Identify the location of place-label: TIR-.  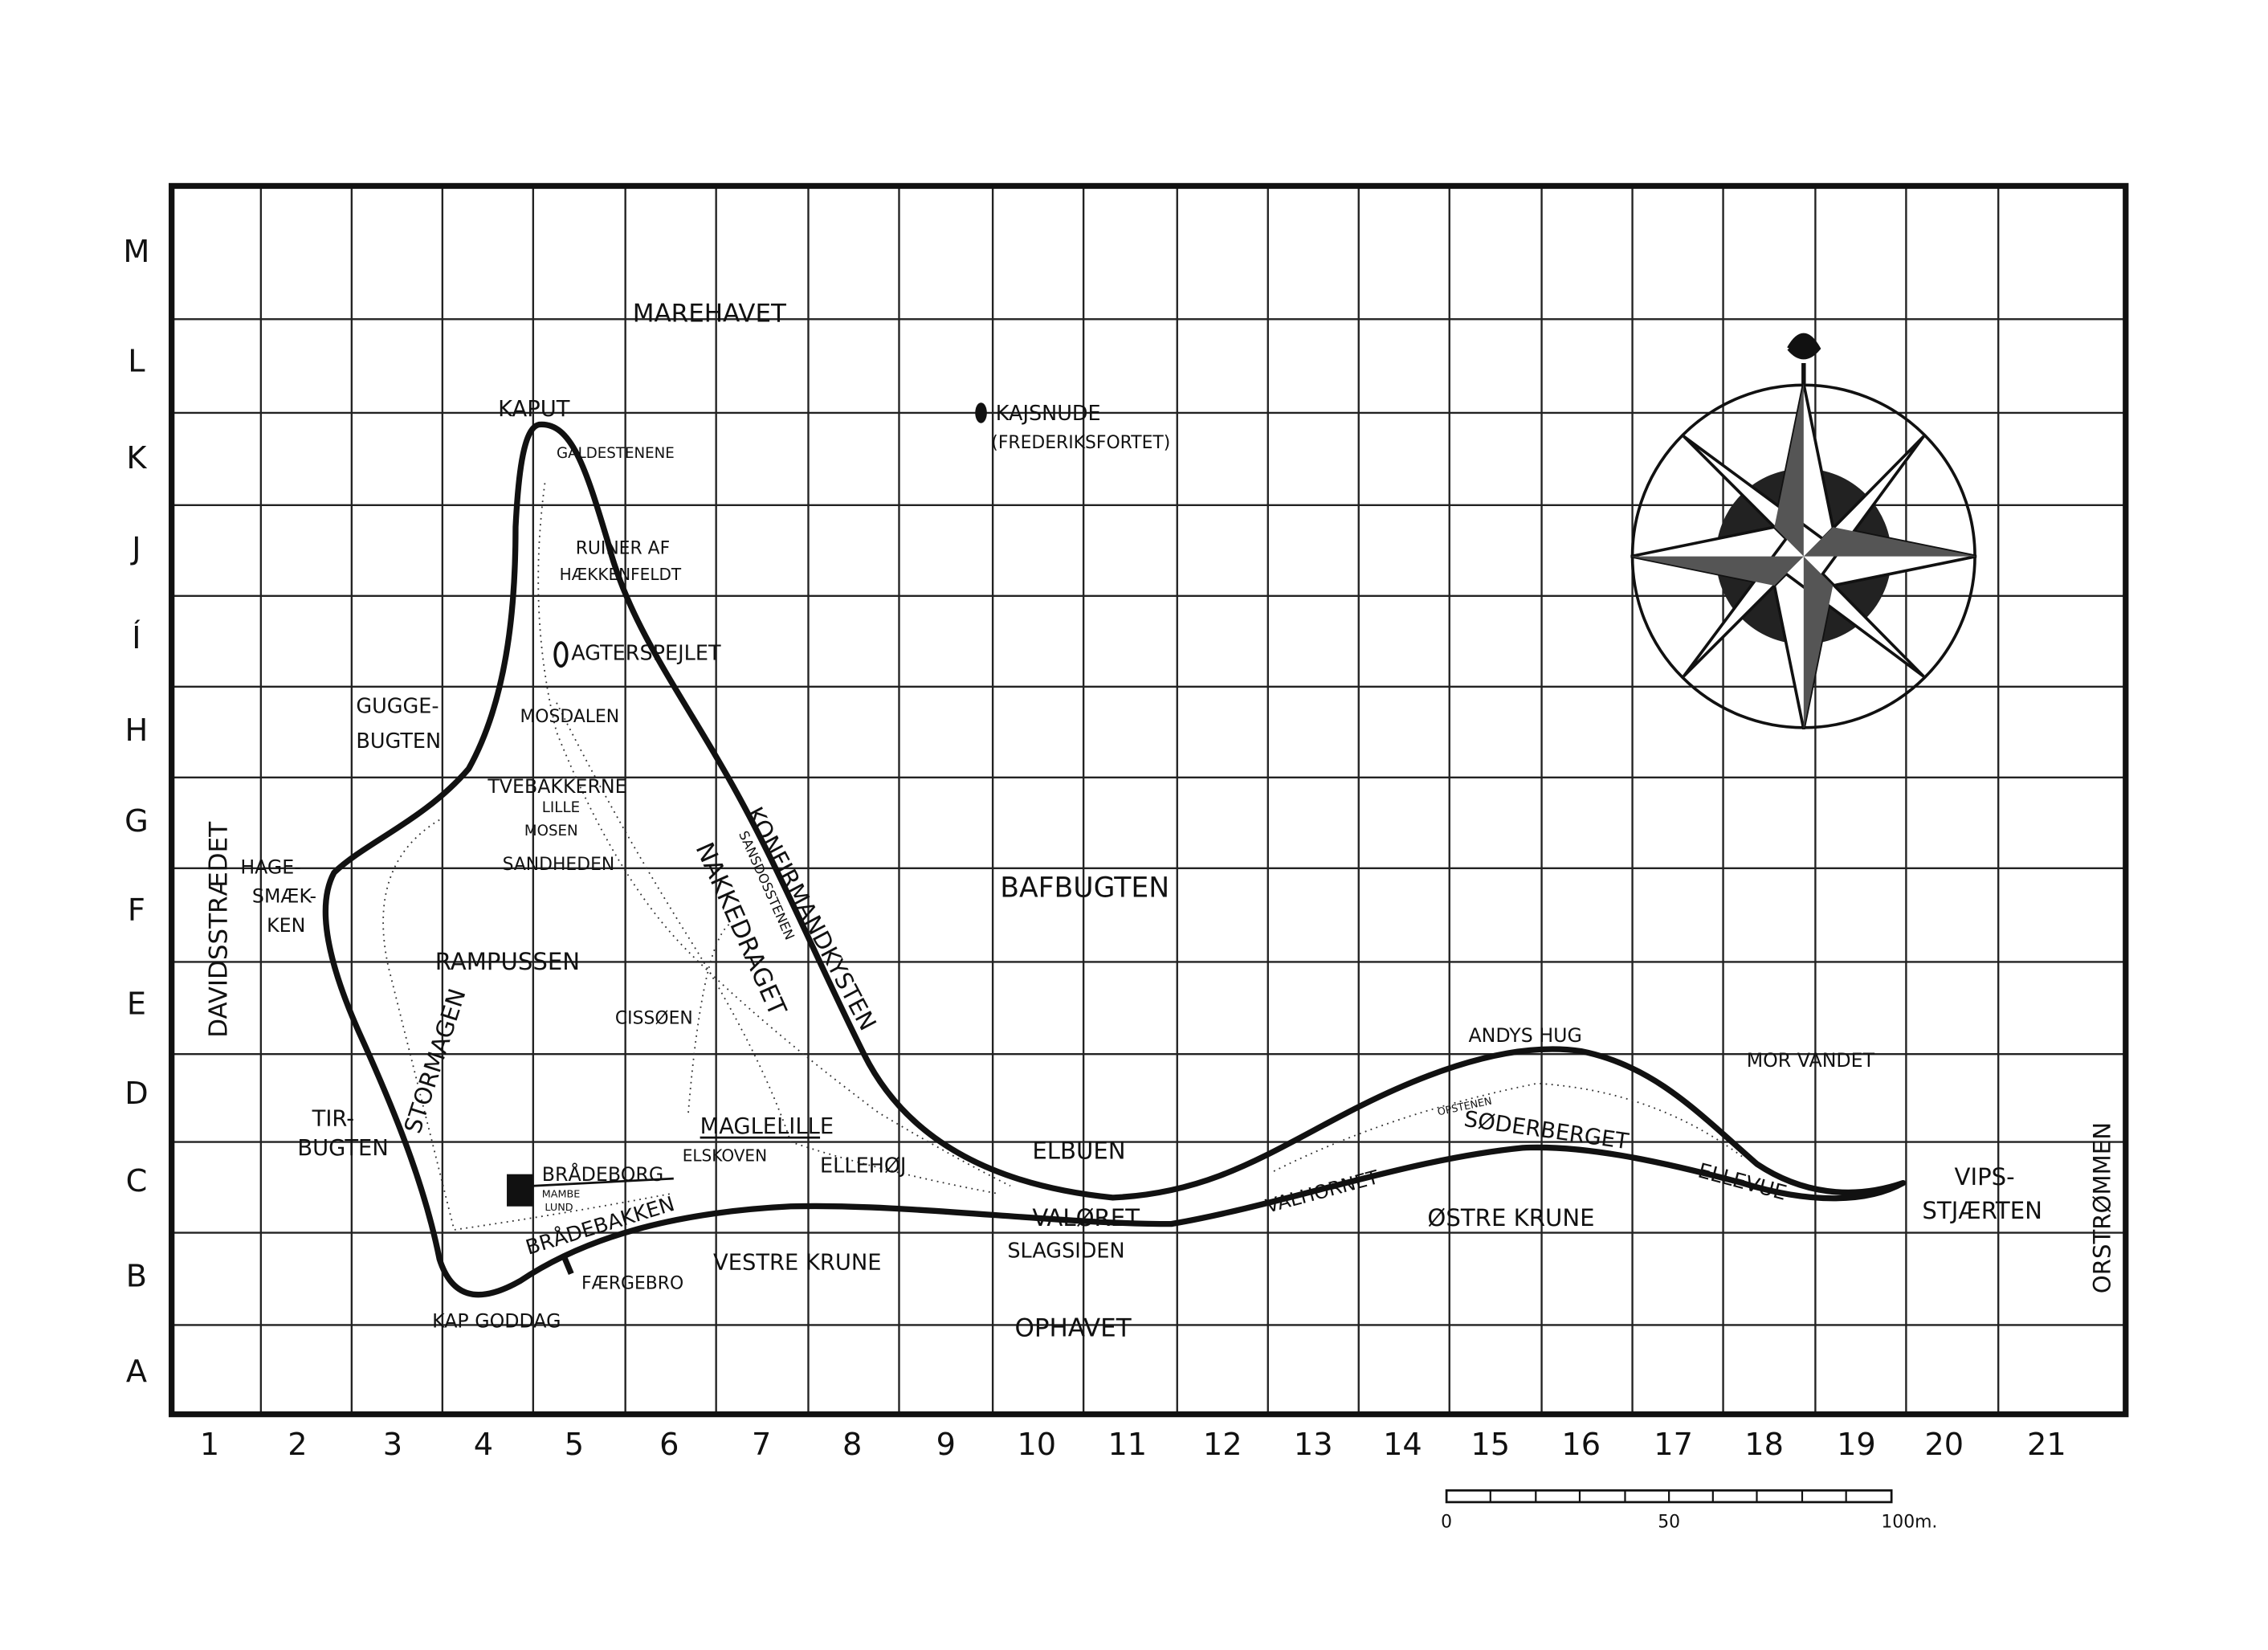
(333, 1119).